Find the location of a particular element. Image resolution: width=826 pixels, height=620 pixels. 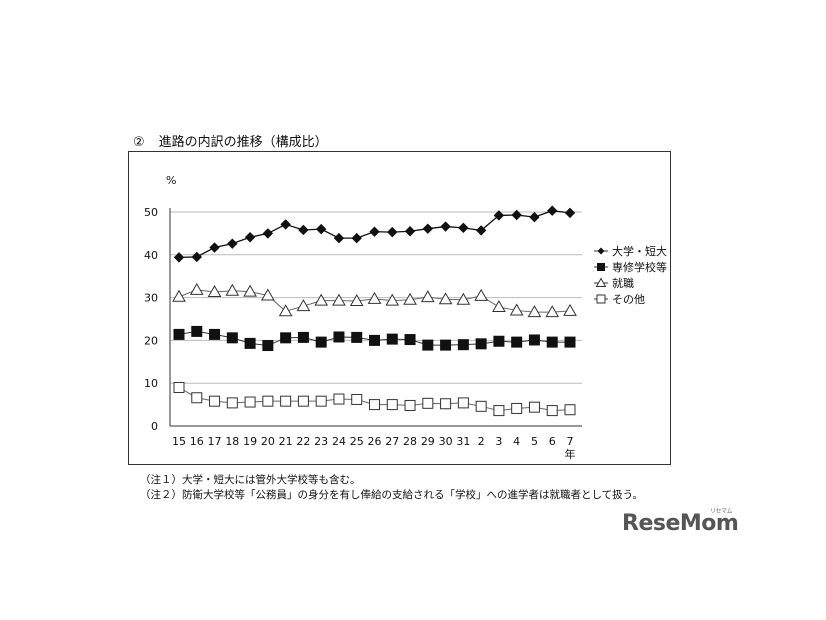

heading-title: 進路の内訳の推移（構成比） is located at coordinates (243, 142).